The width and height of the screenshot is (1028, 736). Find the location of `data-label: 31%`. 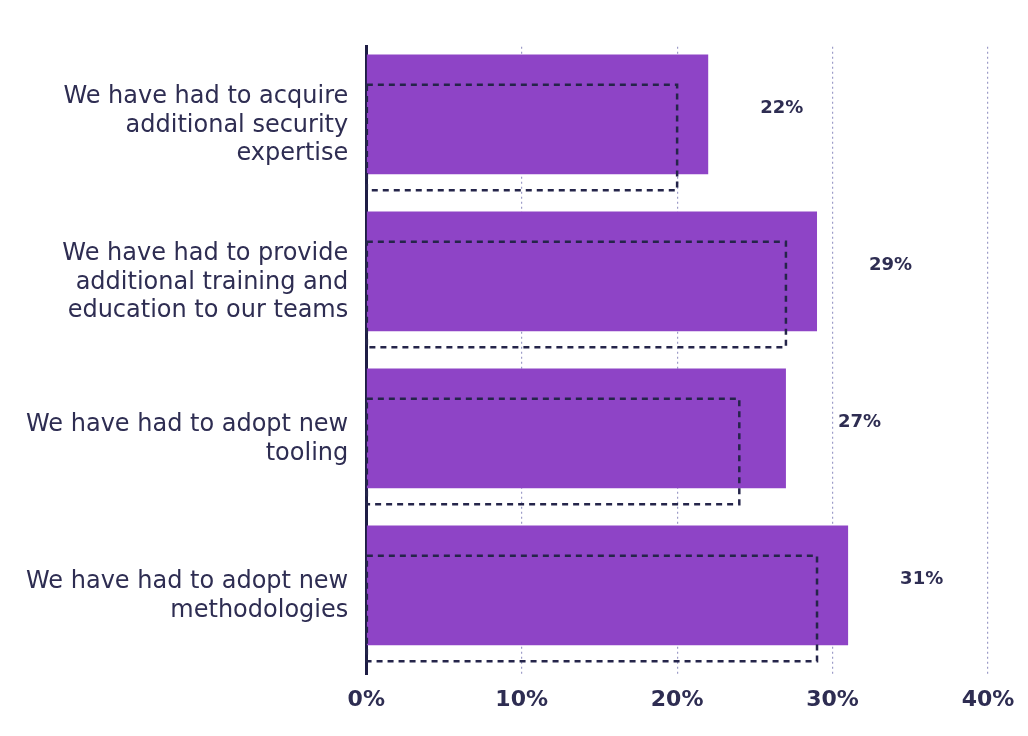

data-label: 31% is located at coordinates (922, 577).